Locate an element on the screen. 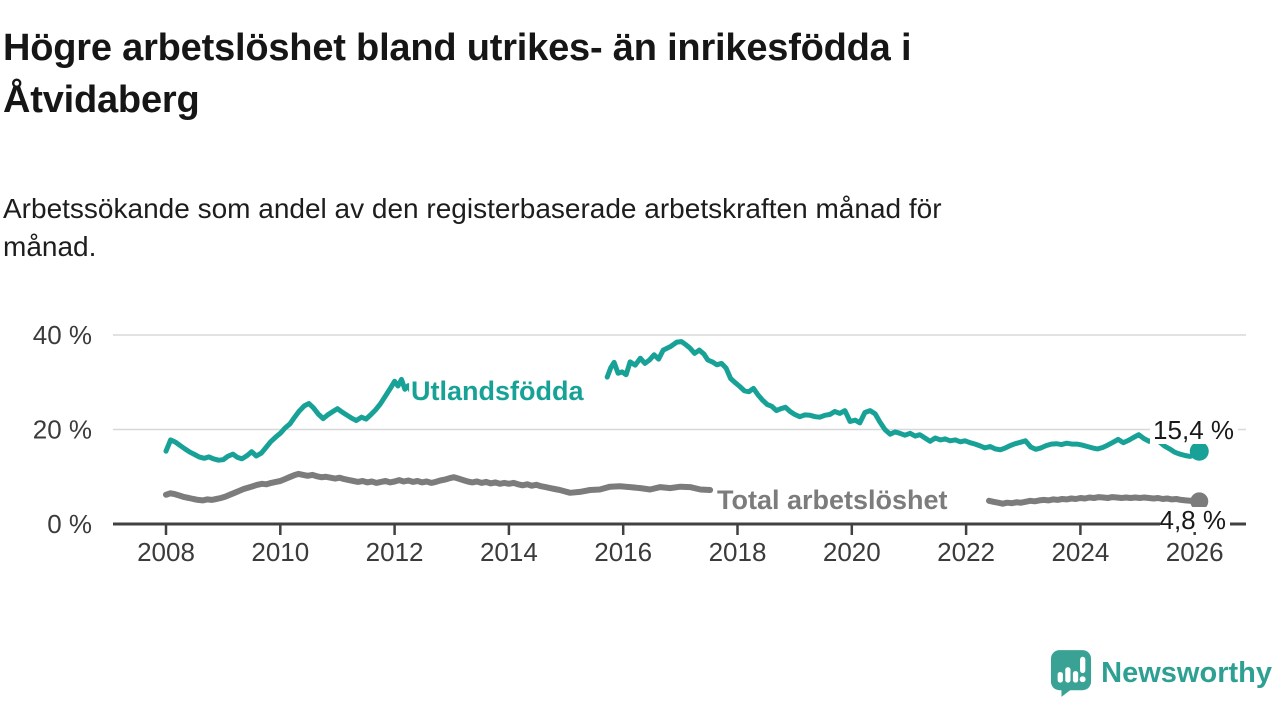 The image size is (1280, 720). newsworthy-logo: Newsworthy is located at coordinates (1161, 673).